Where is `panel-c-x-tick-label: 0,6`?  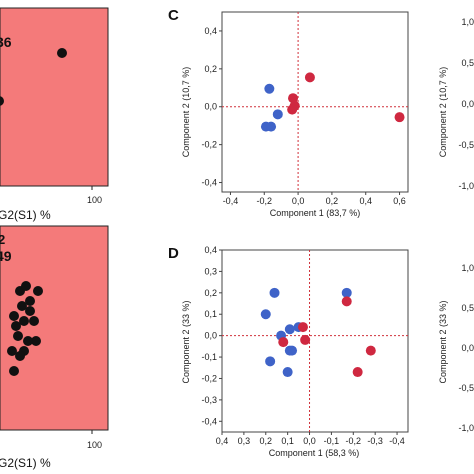
panel-c-x-tick-label: 0,6 is located at coordinates (399, 201).